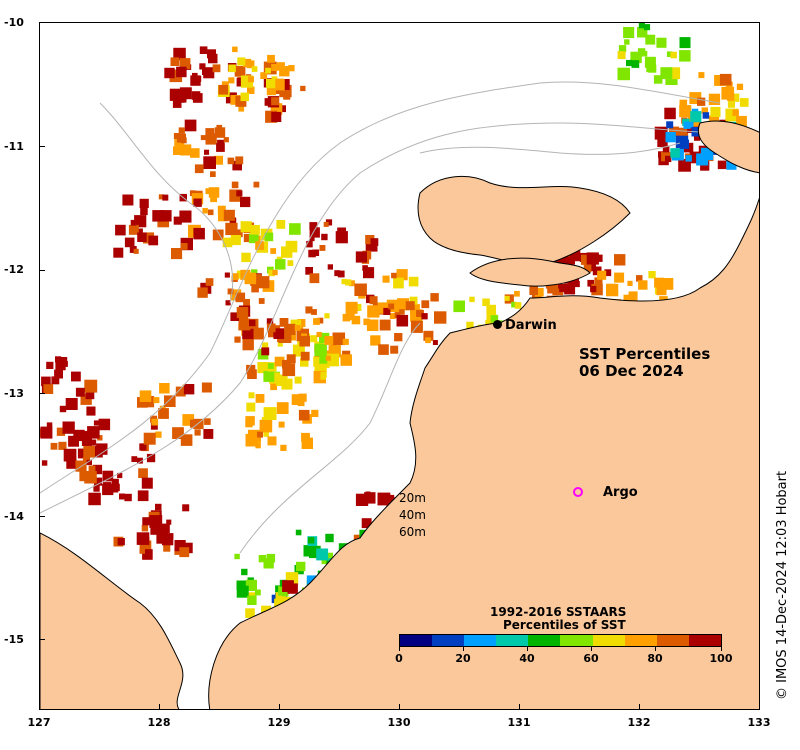  Describe the element at coordinates (530, 272) in the screenshot. I see `bathurst-island` at that location.